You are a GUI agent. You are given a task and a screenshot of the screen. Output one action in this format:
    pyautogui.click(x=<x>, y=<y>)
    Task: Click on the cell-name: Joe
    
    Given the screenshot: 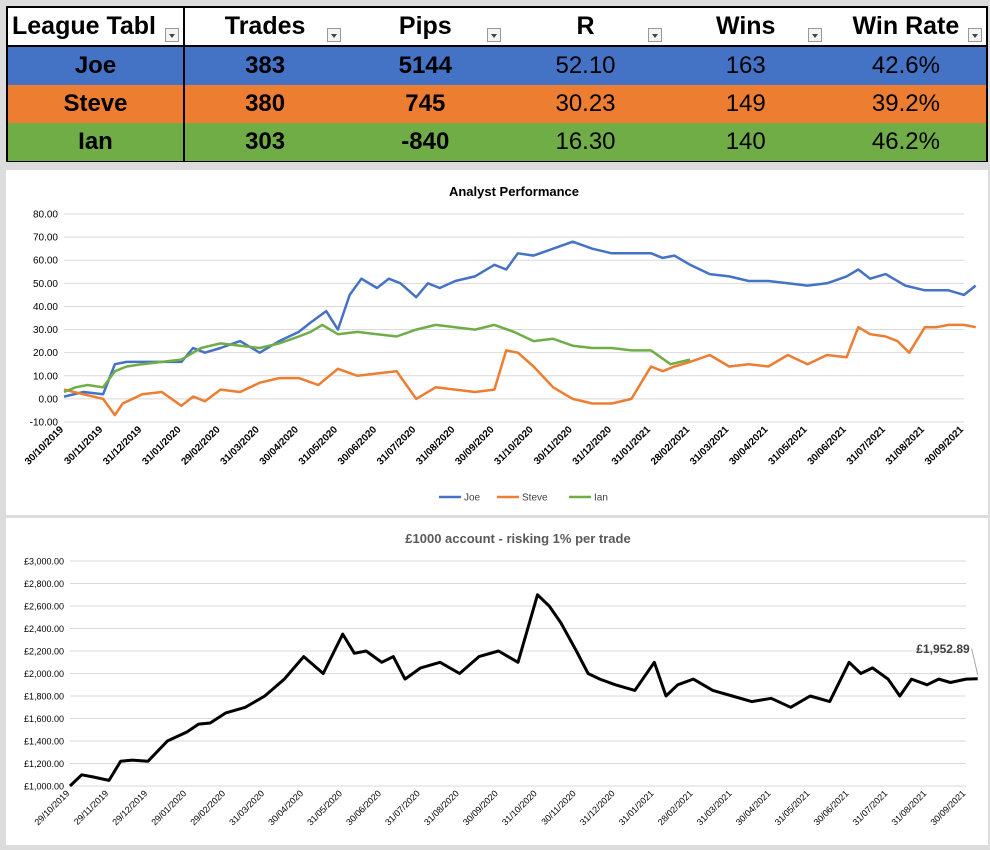 What is the action you would take?
    pyautogui.click(x=96, y=66)
    